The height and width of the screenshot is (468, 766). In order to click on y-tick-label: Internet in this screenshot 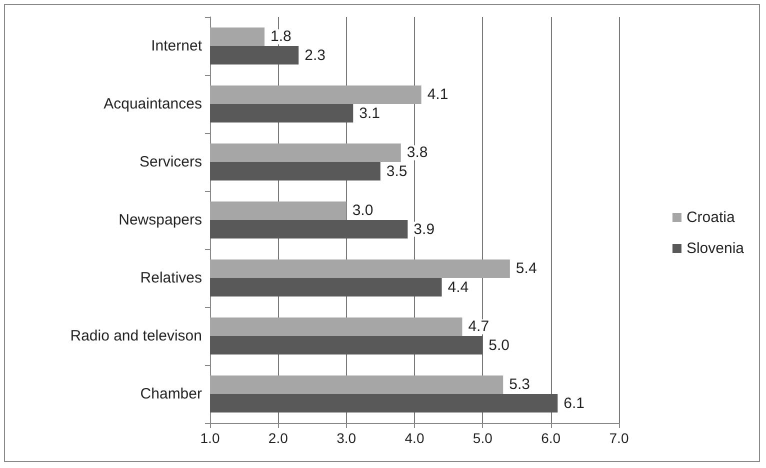, I will do `click(177, 46)`.